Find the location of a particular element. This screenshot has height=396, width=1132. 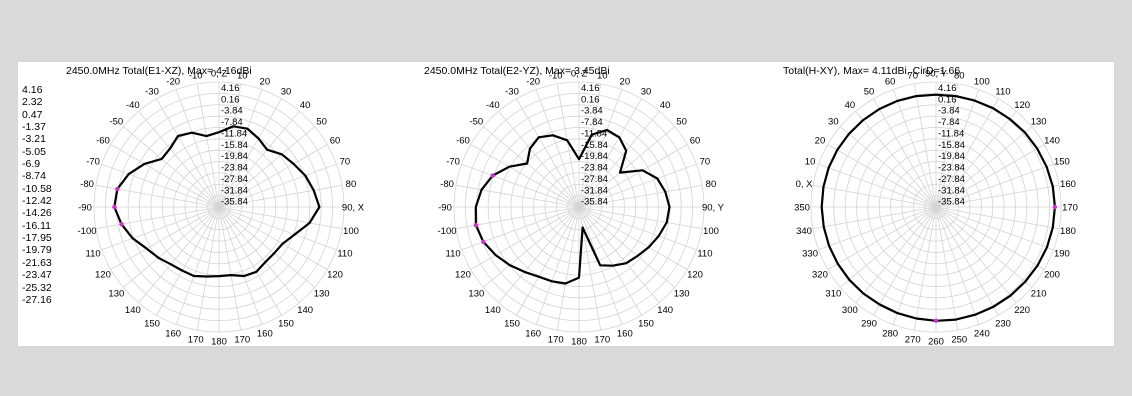

angle-label: -30 is located at coordinates (512, 91).